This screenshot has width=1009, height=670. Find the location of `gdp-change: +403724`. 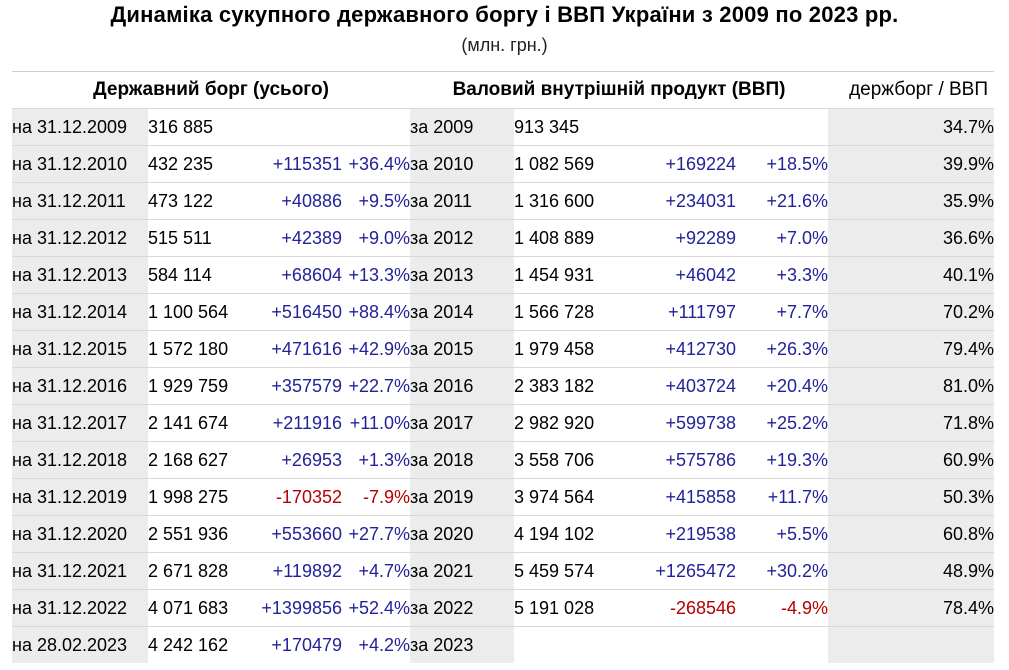

gdp-change: +403724 is located at coordinates (681, 386).